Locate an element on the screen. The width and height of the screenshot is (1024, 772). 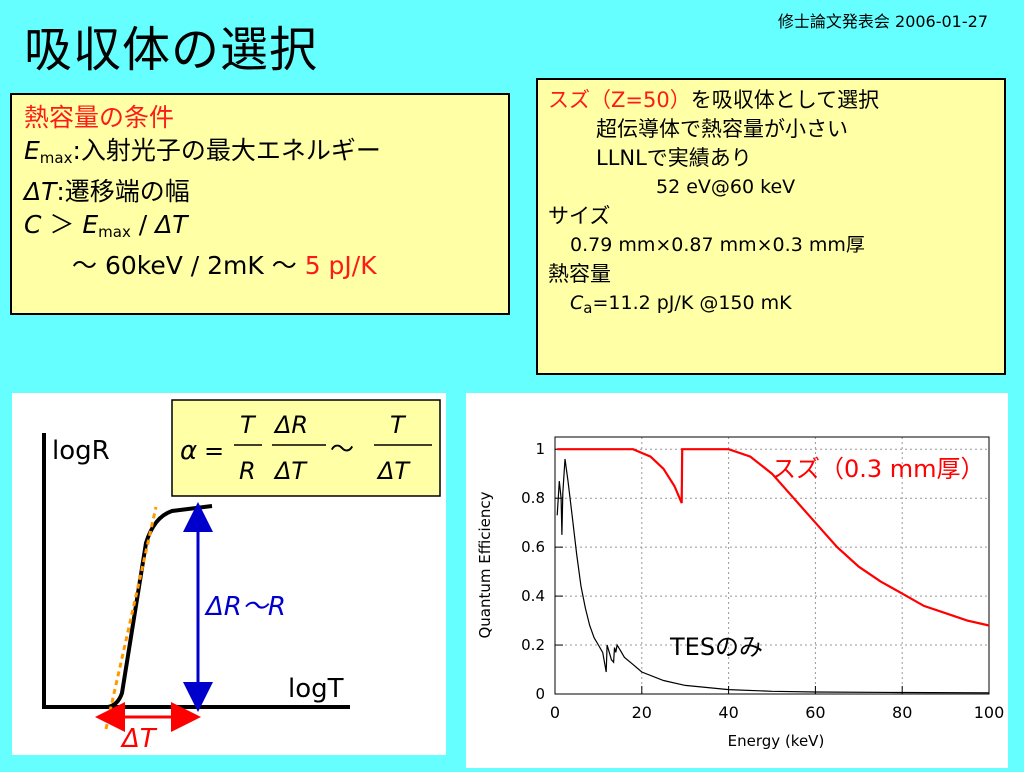
y-axis-title: Quantum Efficiency is located at coordinates (485, 564).